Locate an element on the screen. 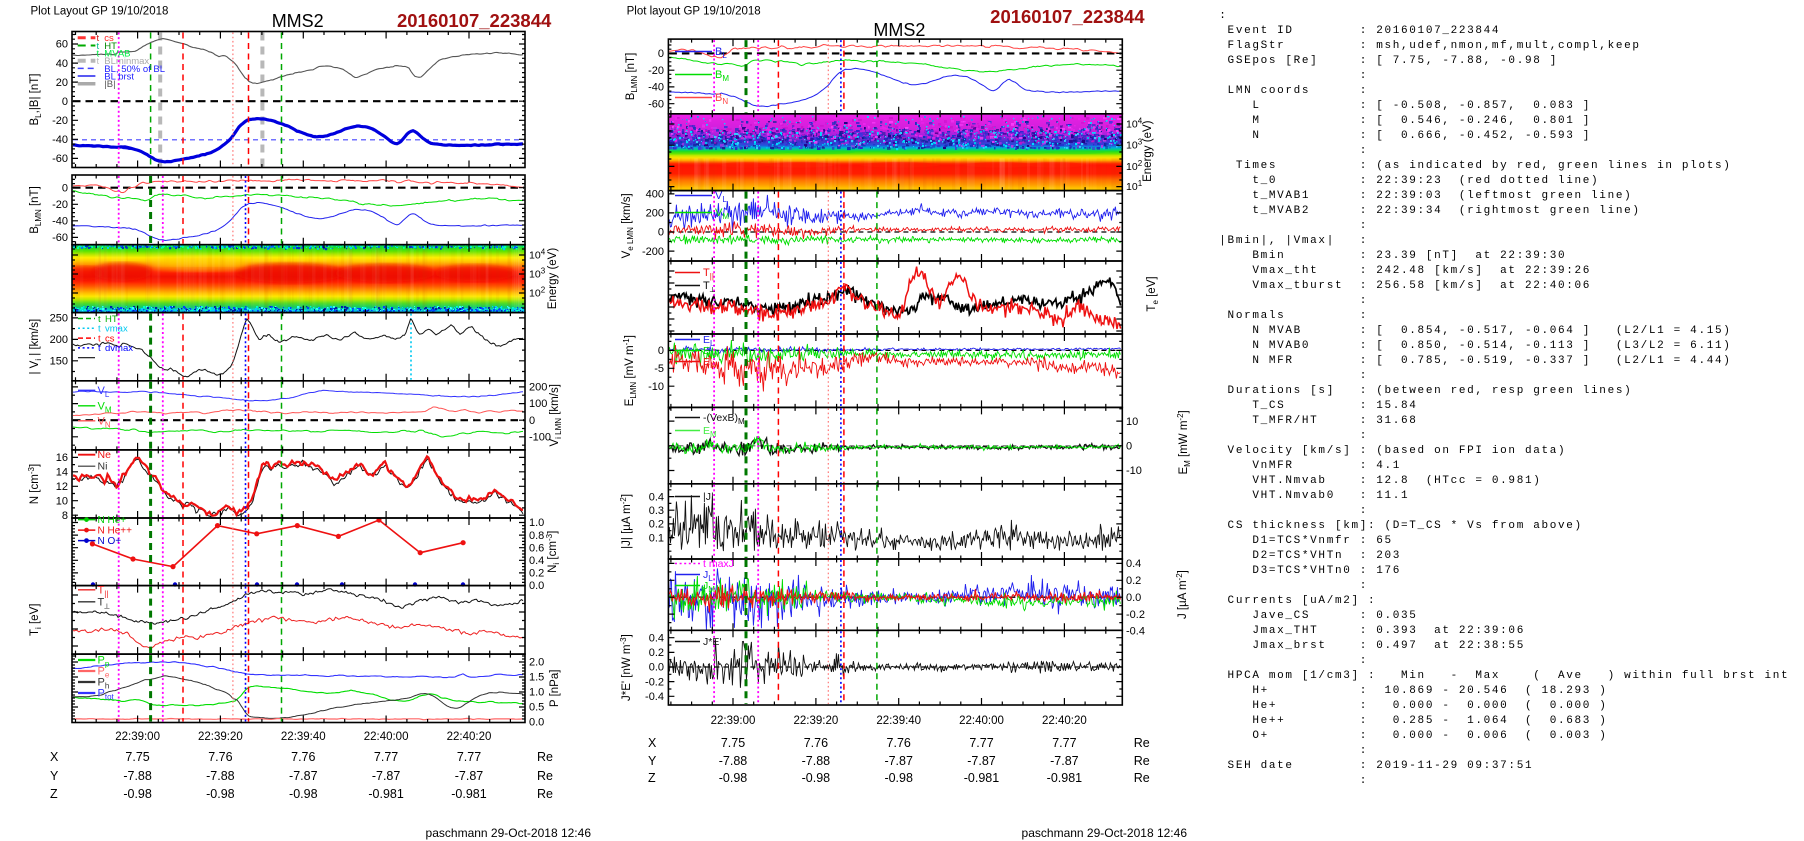 The image size is (1804, 841). svg-text: EM [mW m-2] is located at coordinates (1184, 442).